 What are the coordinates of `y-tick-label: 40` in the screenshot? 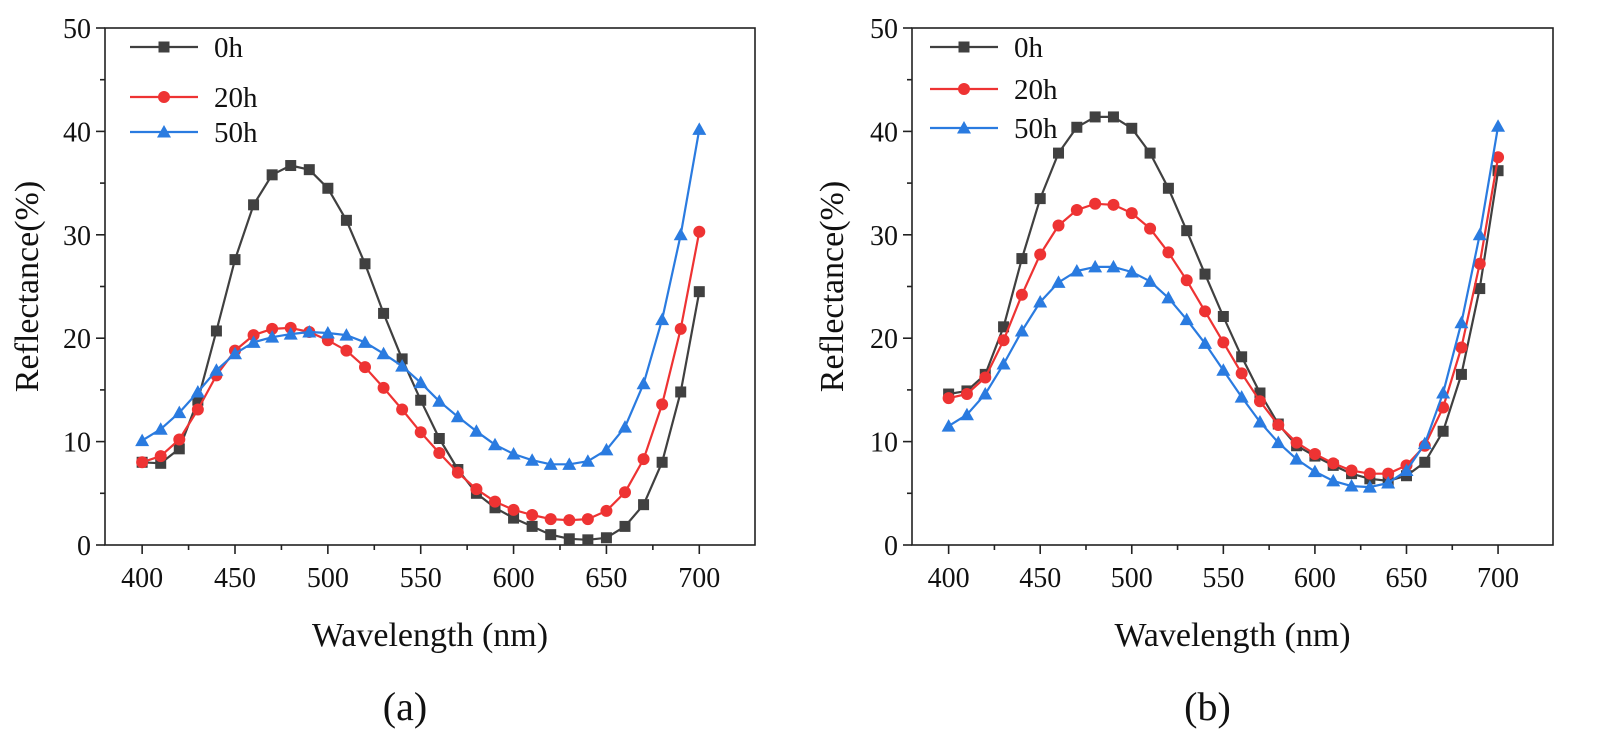 It's located at (884, 132).